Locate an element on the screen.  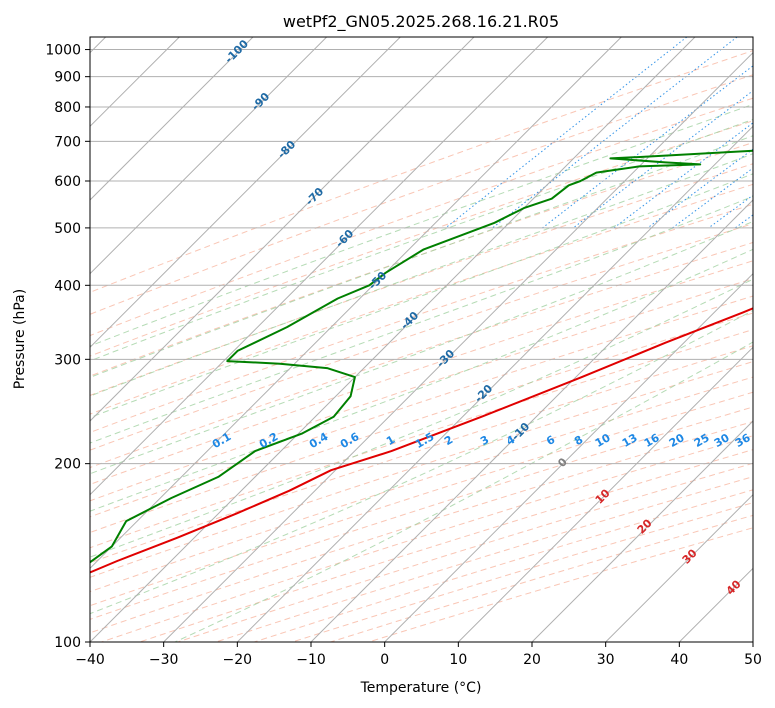
mixing-ratio-label: 25 is located at coordinates (702, 440).